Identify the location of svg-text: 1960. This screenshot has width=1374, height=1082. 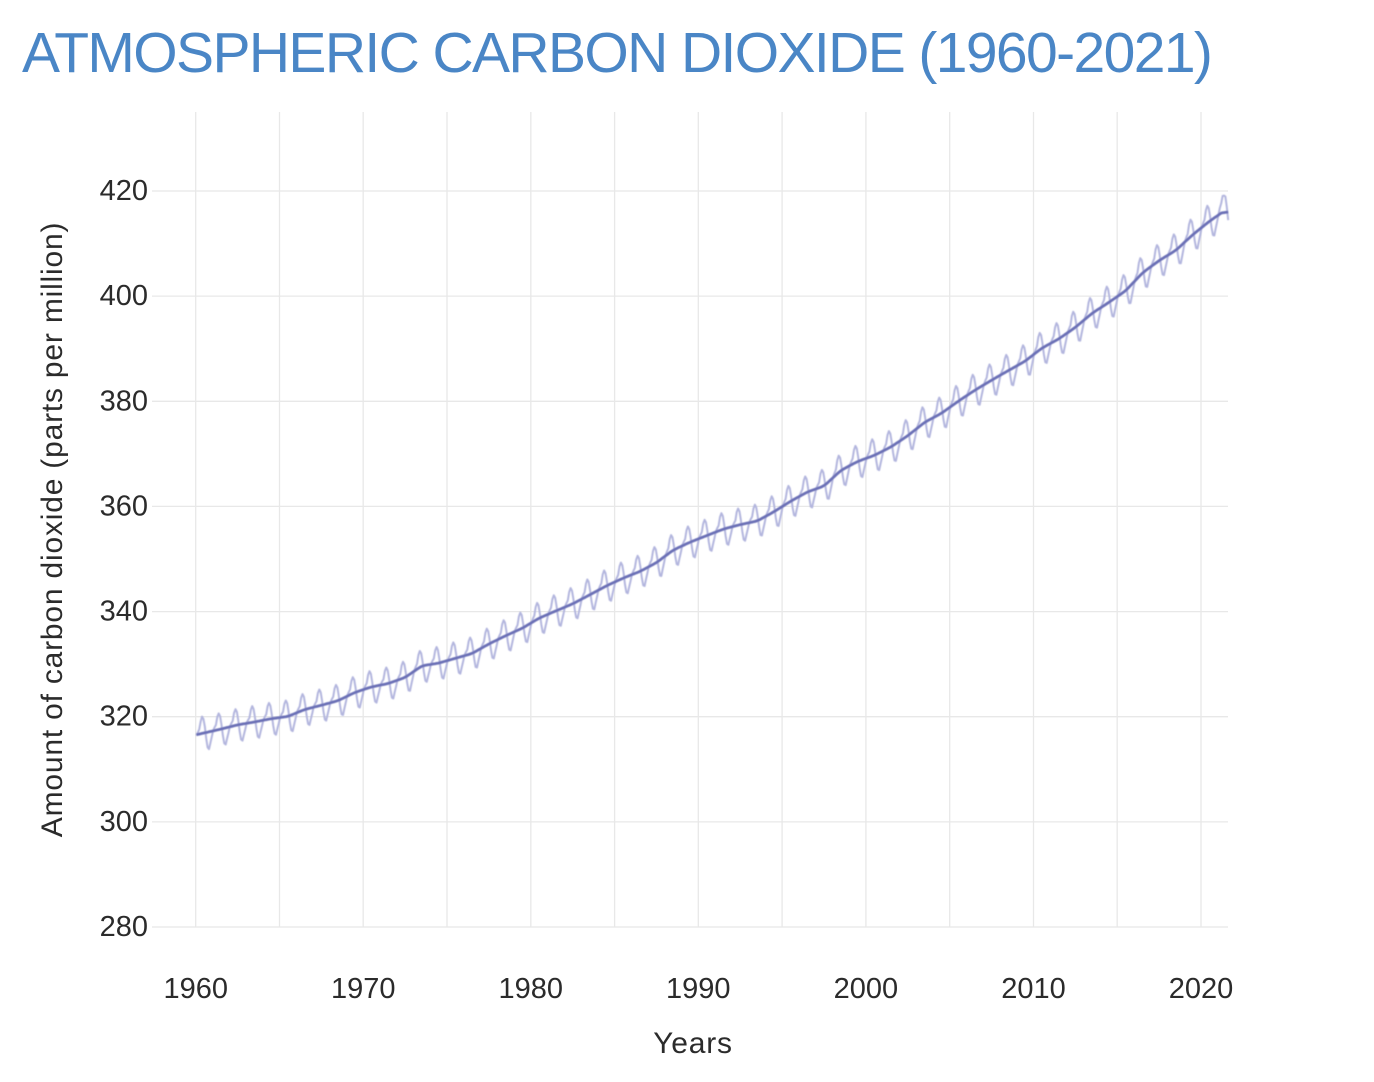
(195, 989).